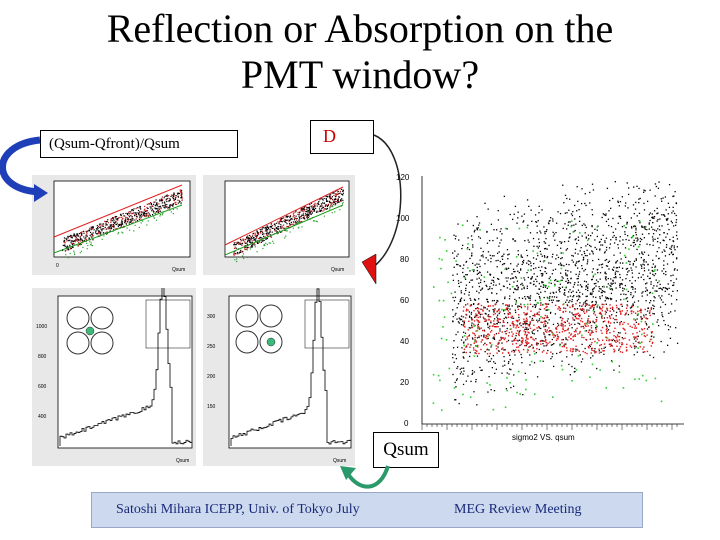 Image resolution: width=720 pixels, height=540 pixels. I want to click on y-tick-60: 60, so click(404, 300).